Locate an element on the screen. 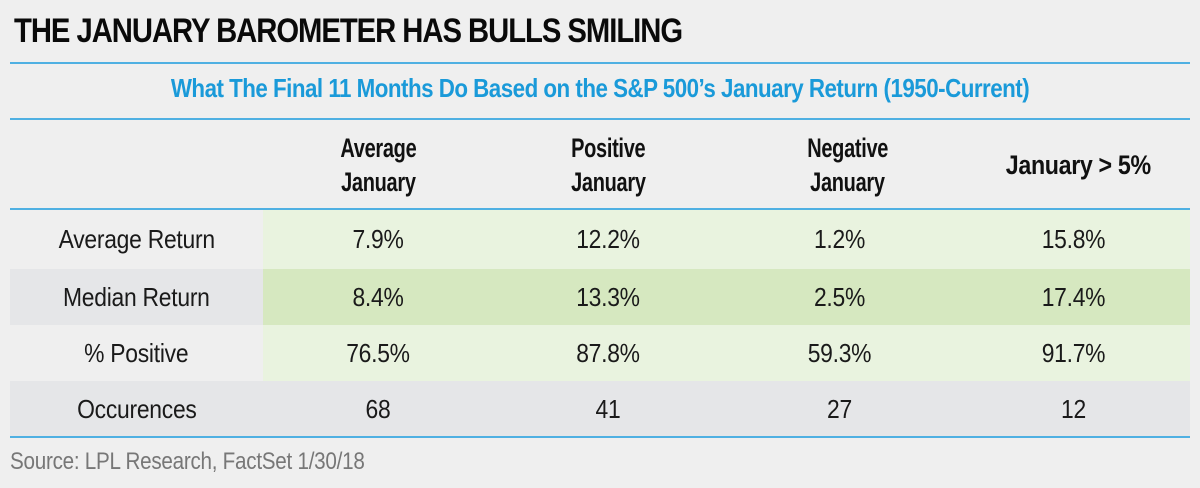 The width and height of the screenshot is (1200, 488). column-header-line1: Average is located at coordinates (377, 148).